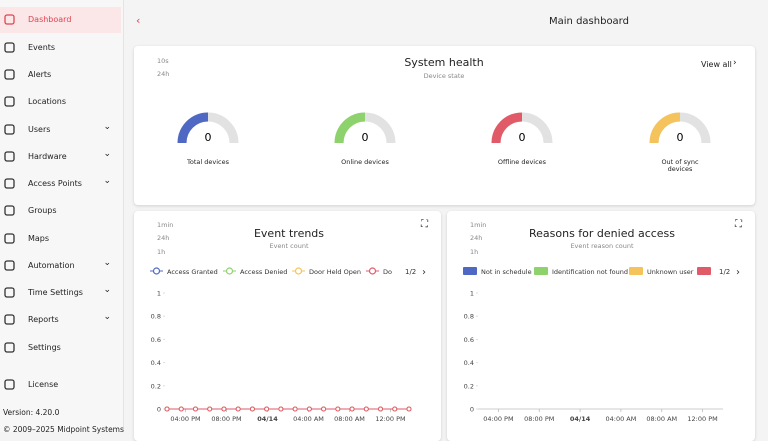  Describe the element at coordinates (716, 64) in the screenshot. I see `view-all: View all` at that location.